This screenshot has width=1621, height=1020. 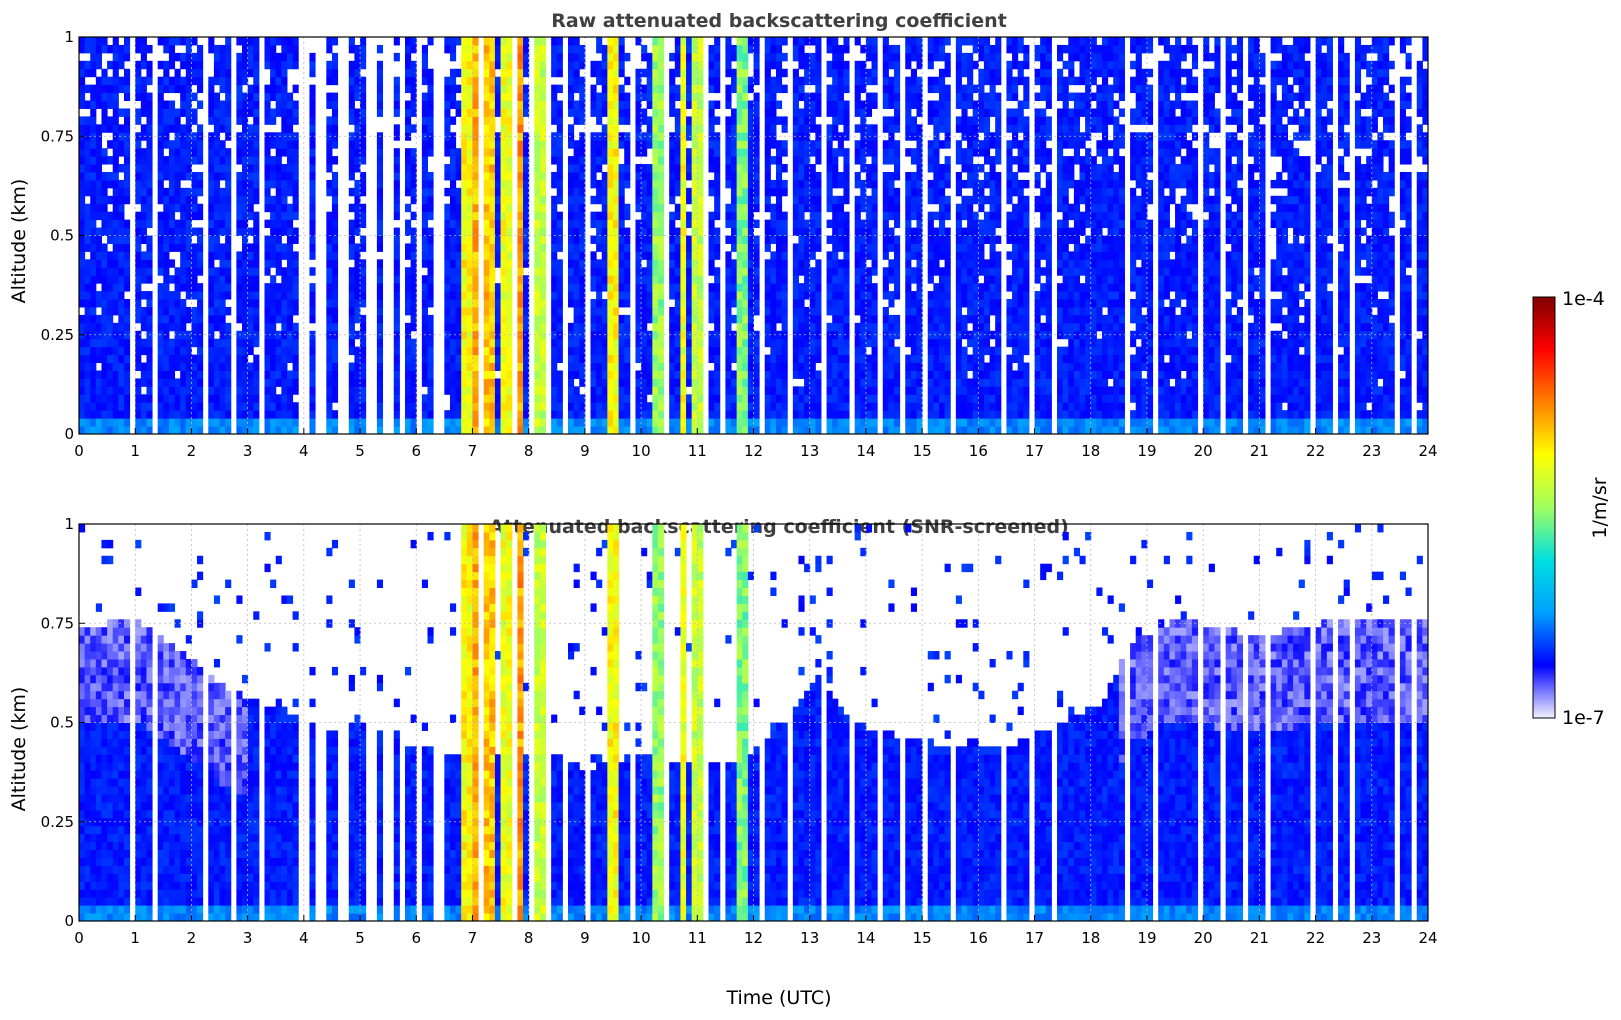 I want to click on bottom-panel-ylabel: Altitude (km), so click(x=19, y=749).